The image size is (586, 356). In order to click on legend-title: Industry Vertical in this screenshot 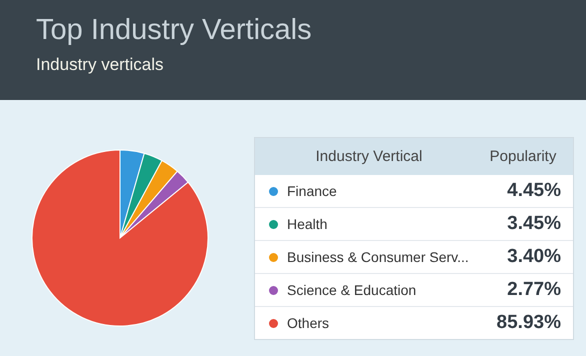, I will do `click(369, 156)`.